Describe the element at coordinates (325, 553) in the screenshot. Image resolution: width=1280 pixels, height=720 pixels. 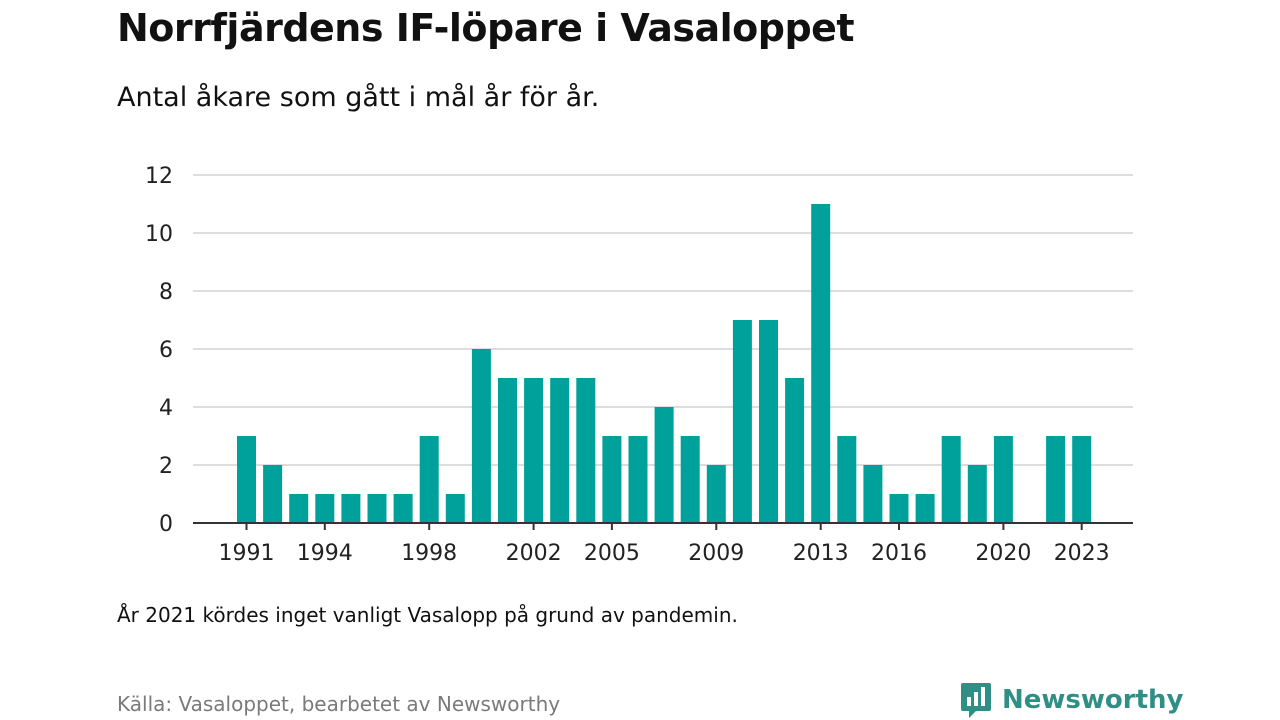
I see `x-tick-label: 1994` at that location.